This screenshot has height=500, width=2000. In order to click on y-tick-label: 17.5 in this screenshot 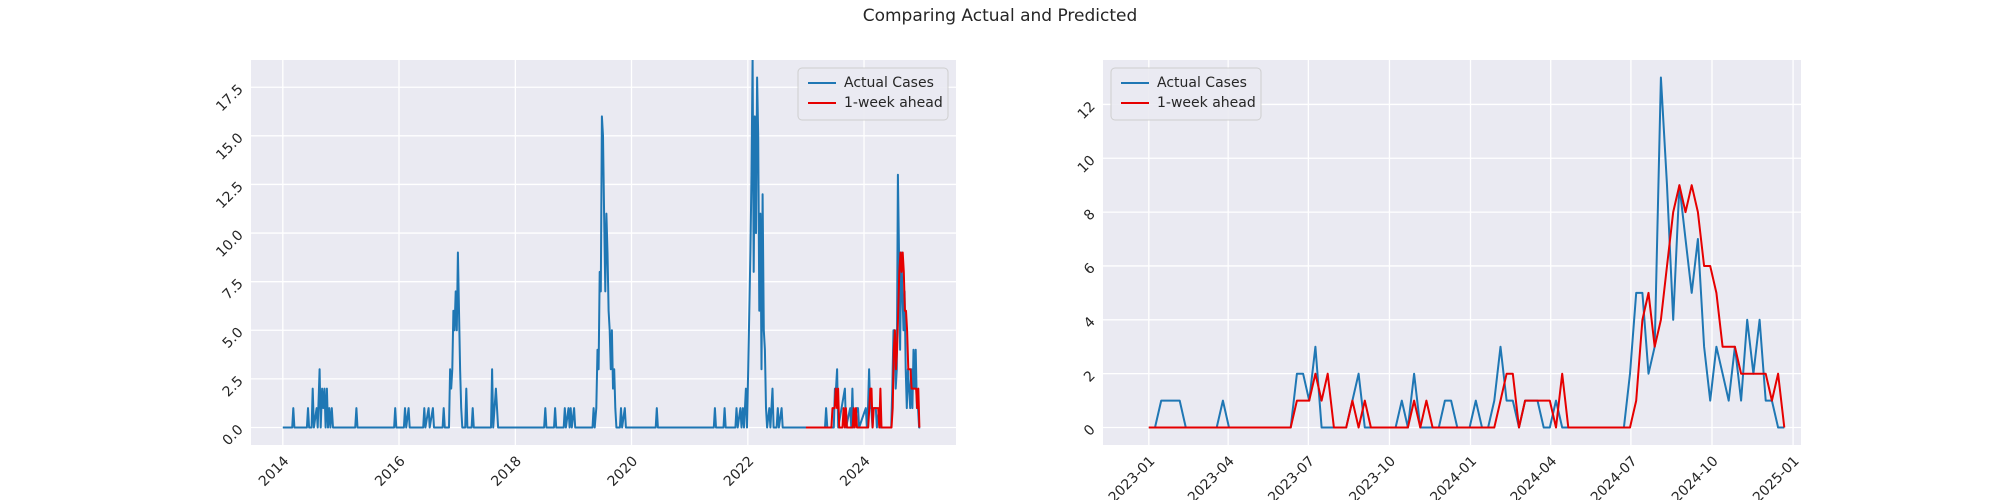, I will do `click(229, 98)`.